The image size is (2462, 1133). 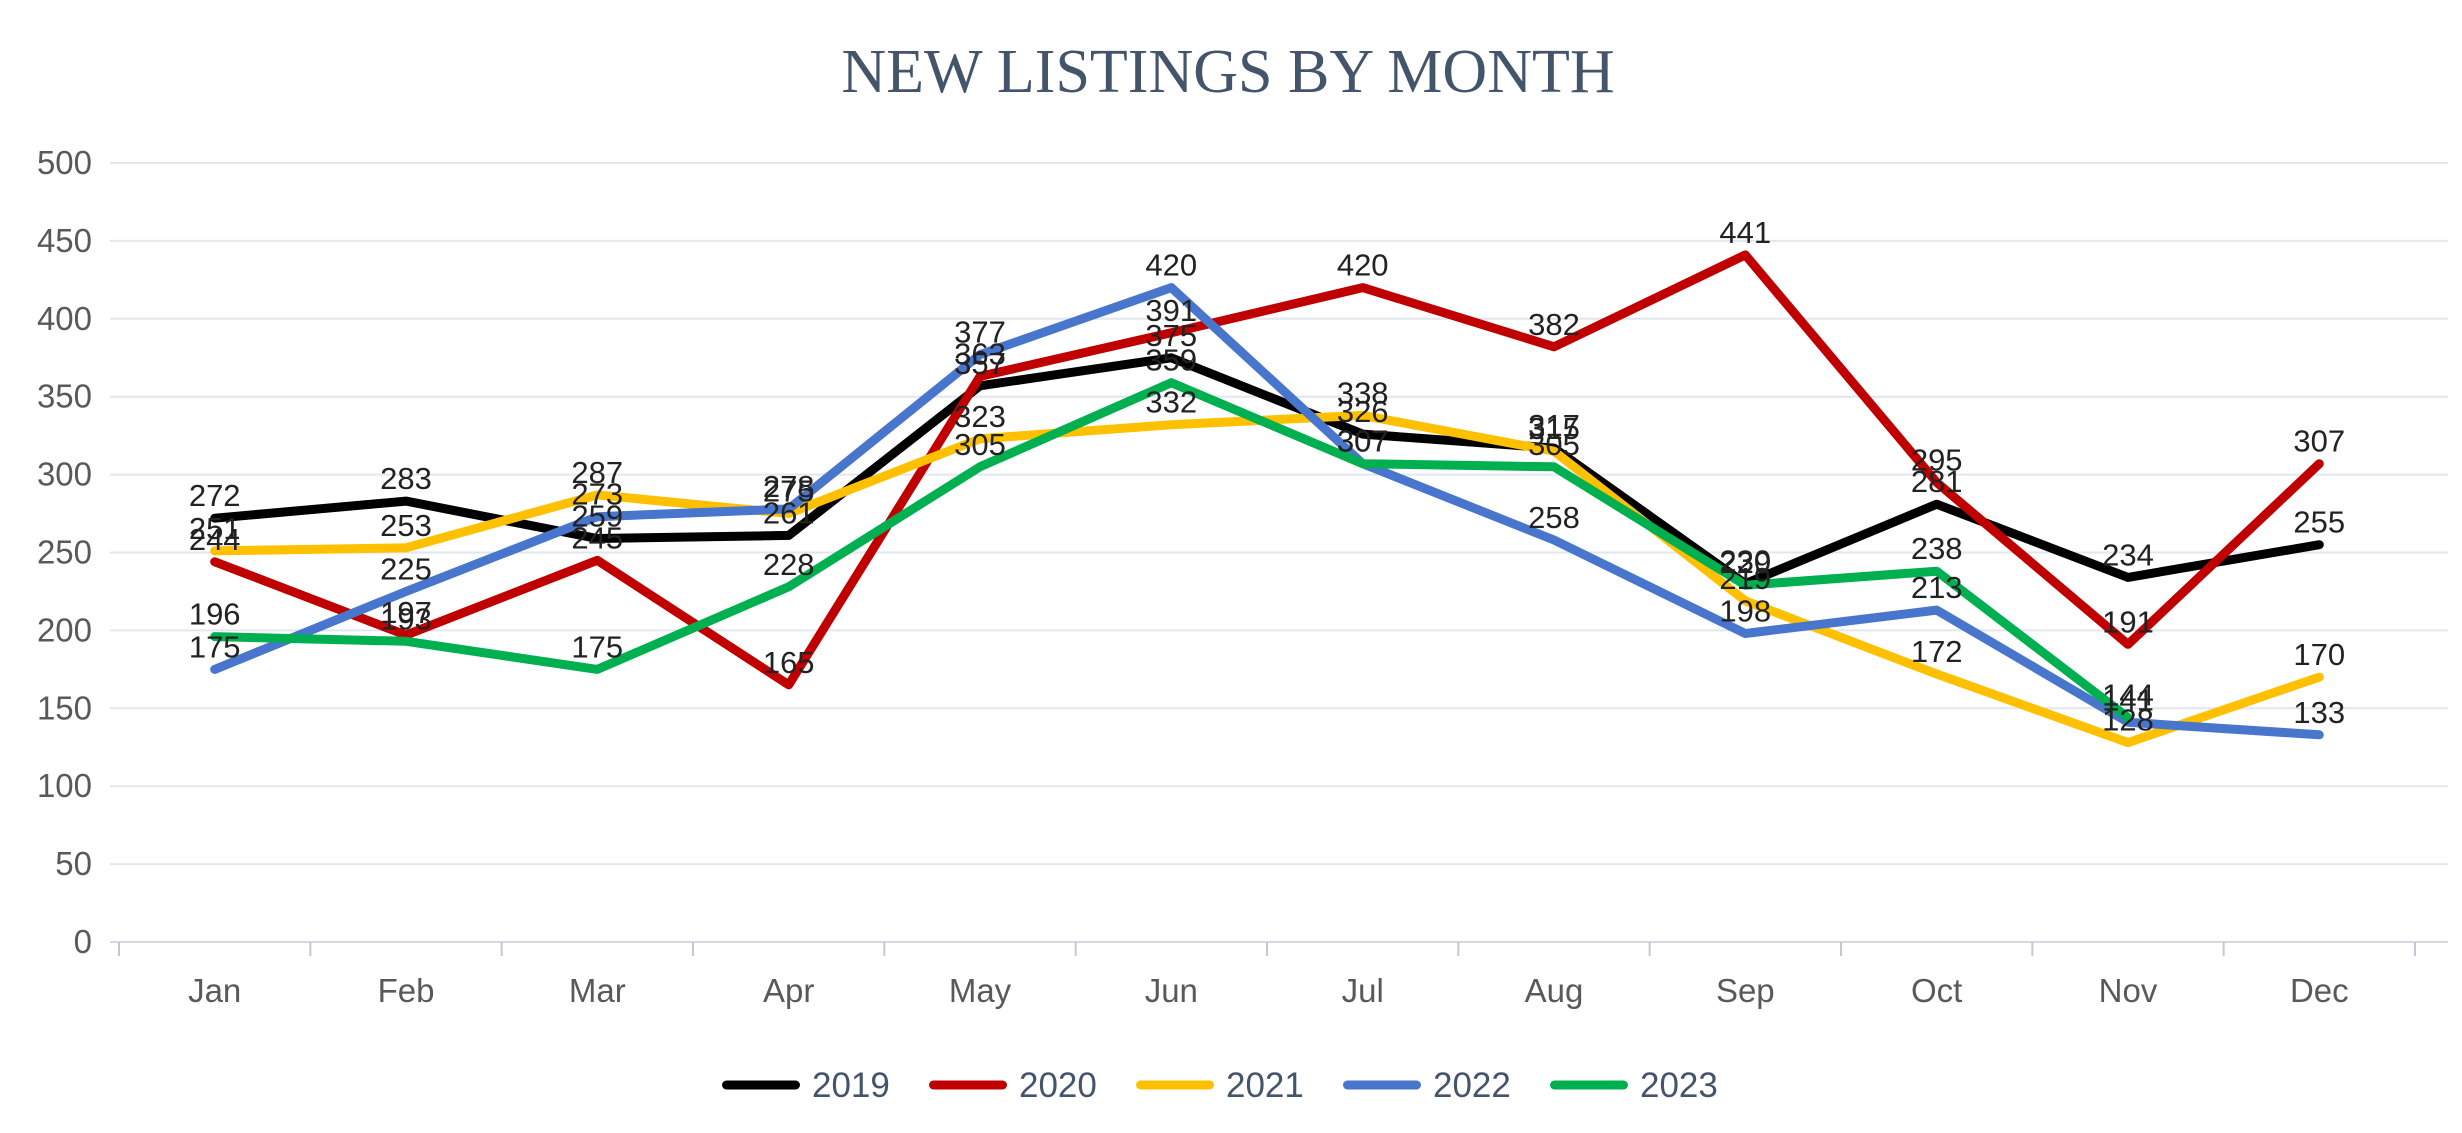 What do you see at coordinates (2319, 654) in the screenshot?
I see `data-label-2021: 170` at bounding box center [2319, 654].